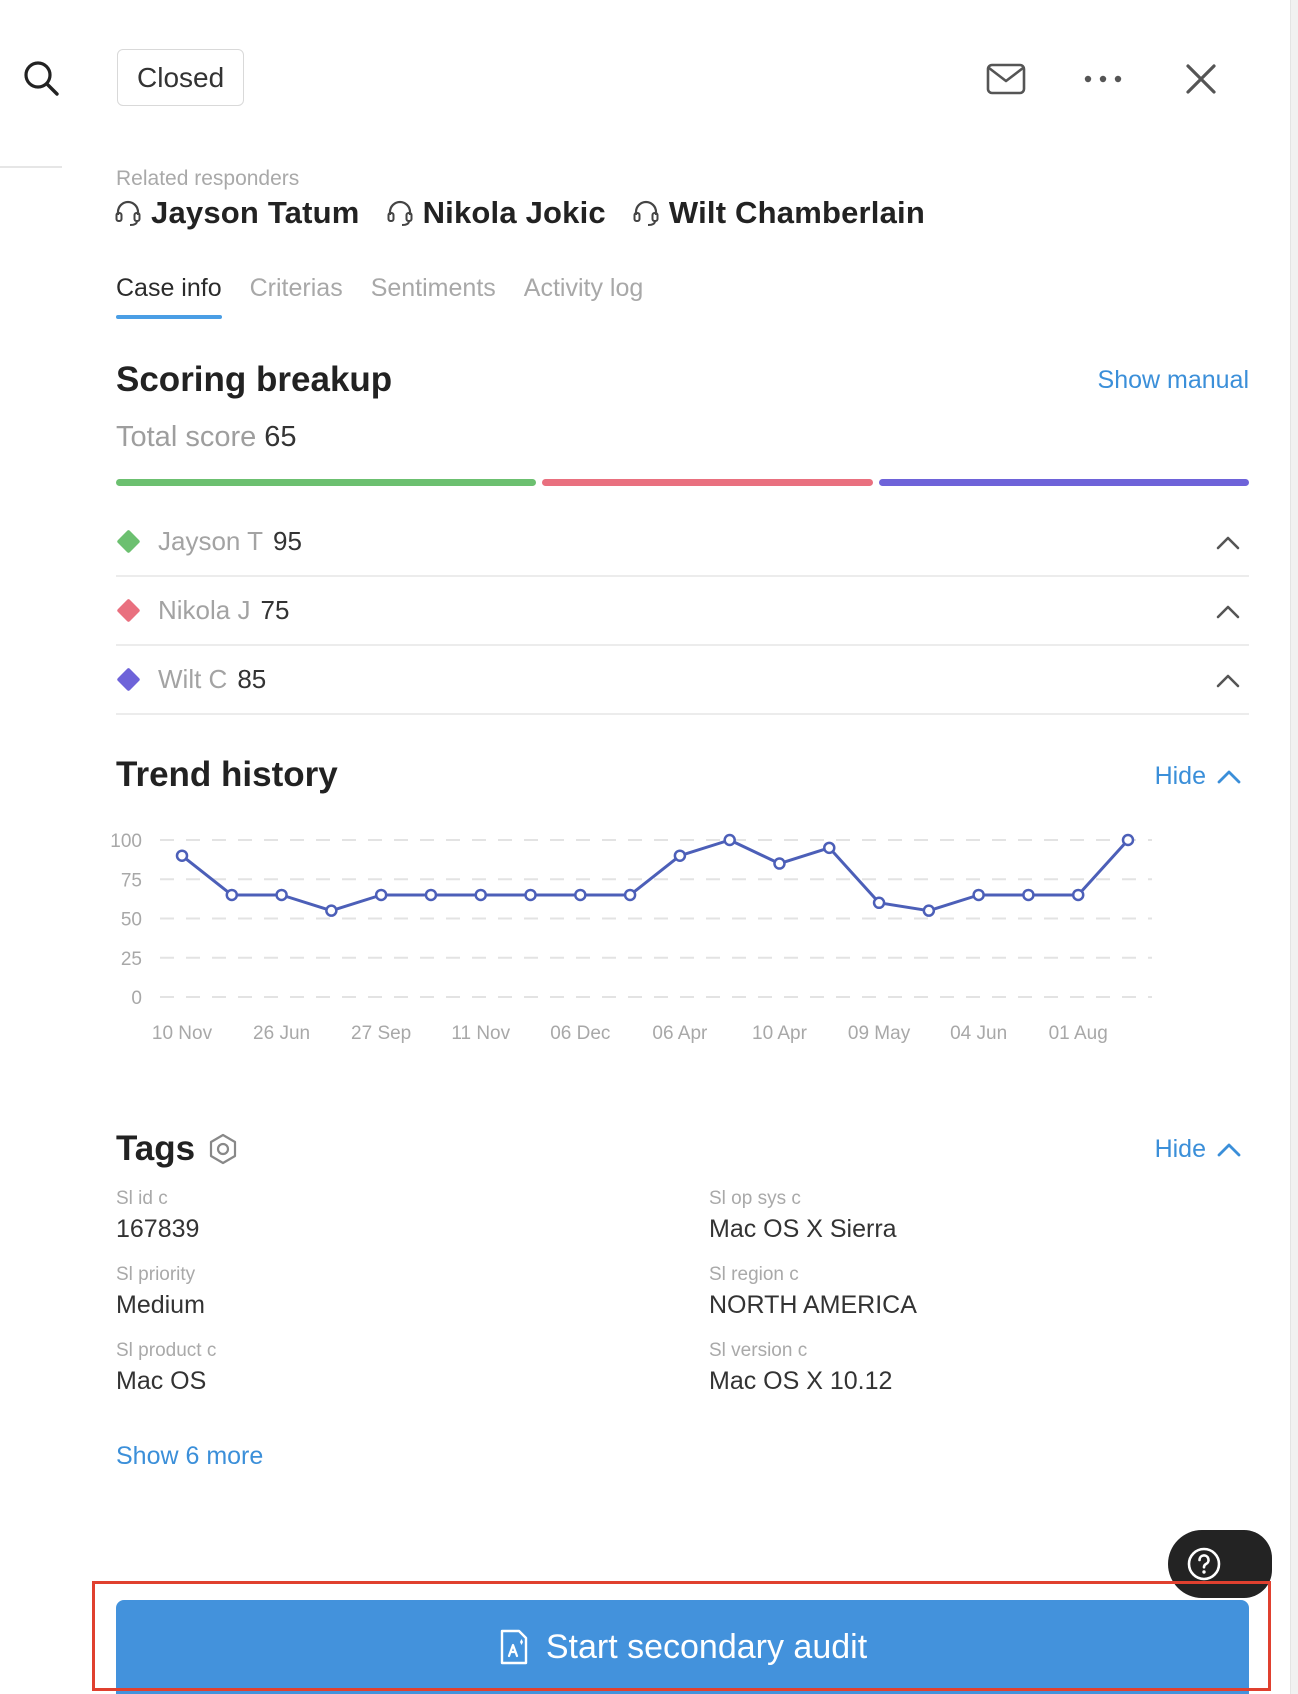 The height and width of the screenshot is (1694, 1298). Describe the element at coordinates (1294, 847) in the screenshot. I see `panel-edge` at that location.